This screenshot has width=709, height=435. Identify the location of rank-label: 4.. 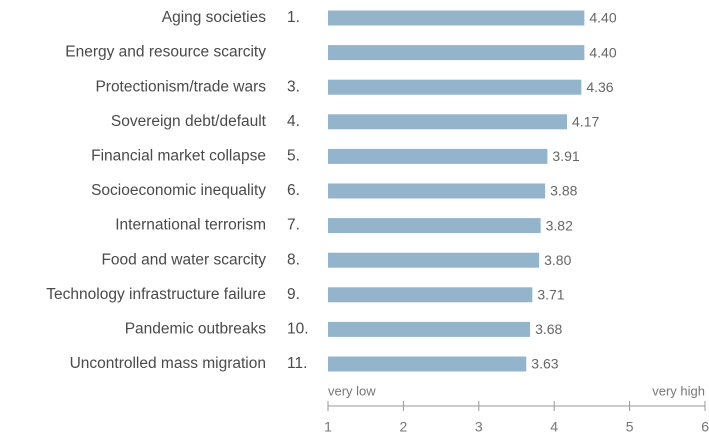
(293, 121).